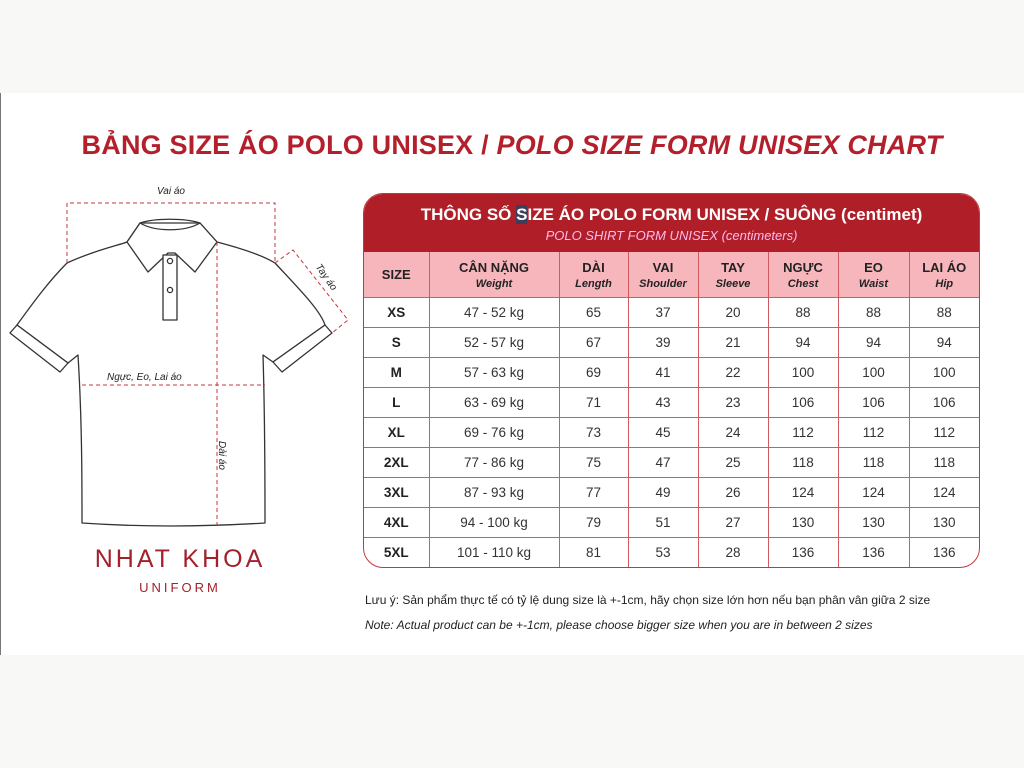  Describe the element at coordinates (172, 247) in the screenshot. I see `collar` at that location.